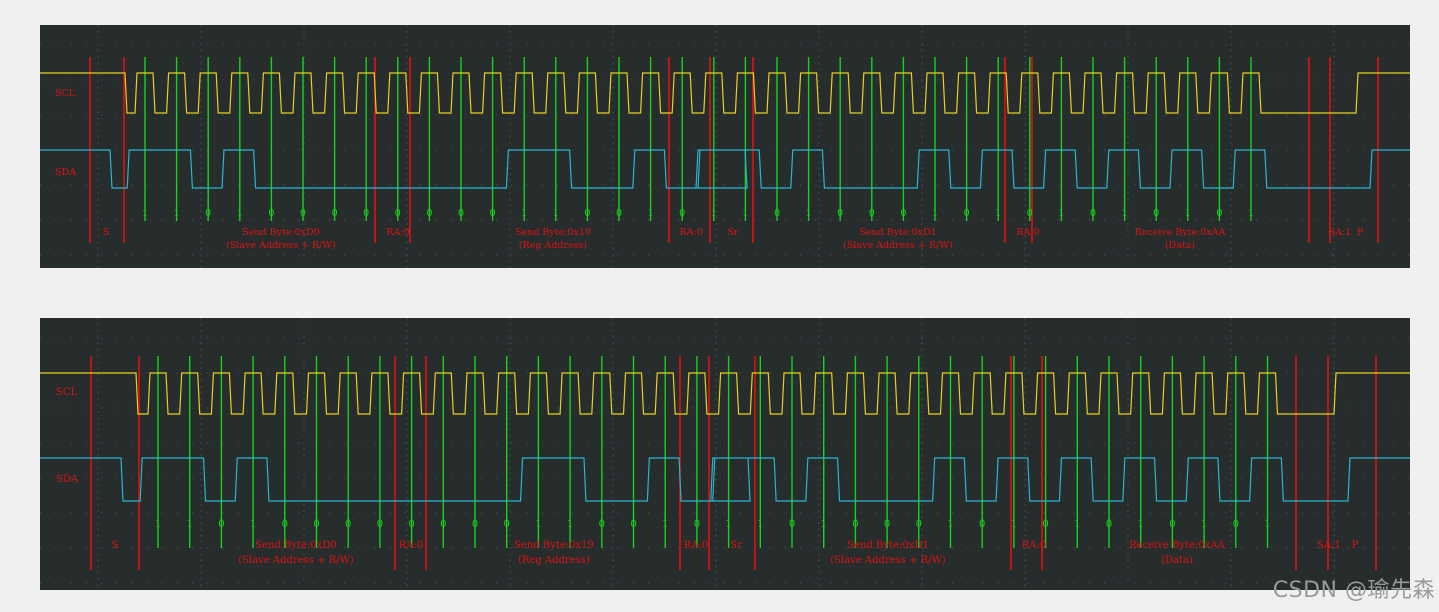 The height and width of the screenshot is (612, 1439). What do you see at coordinates (1353, 590) in the screenshot?
I see `watermark: CSDN @瑜先森` at bounding box center [1353, 590].